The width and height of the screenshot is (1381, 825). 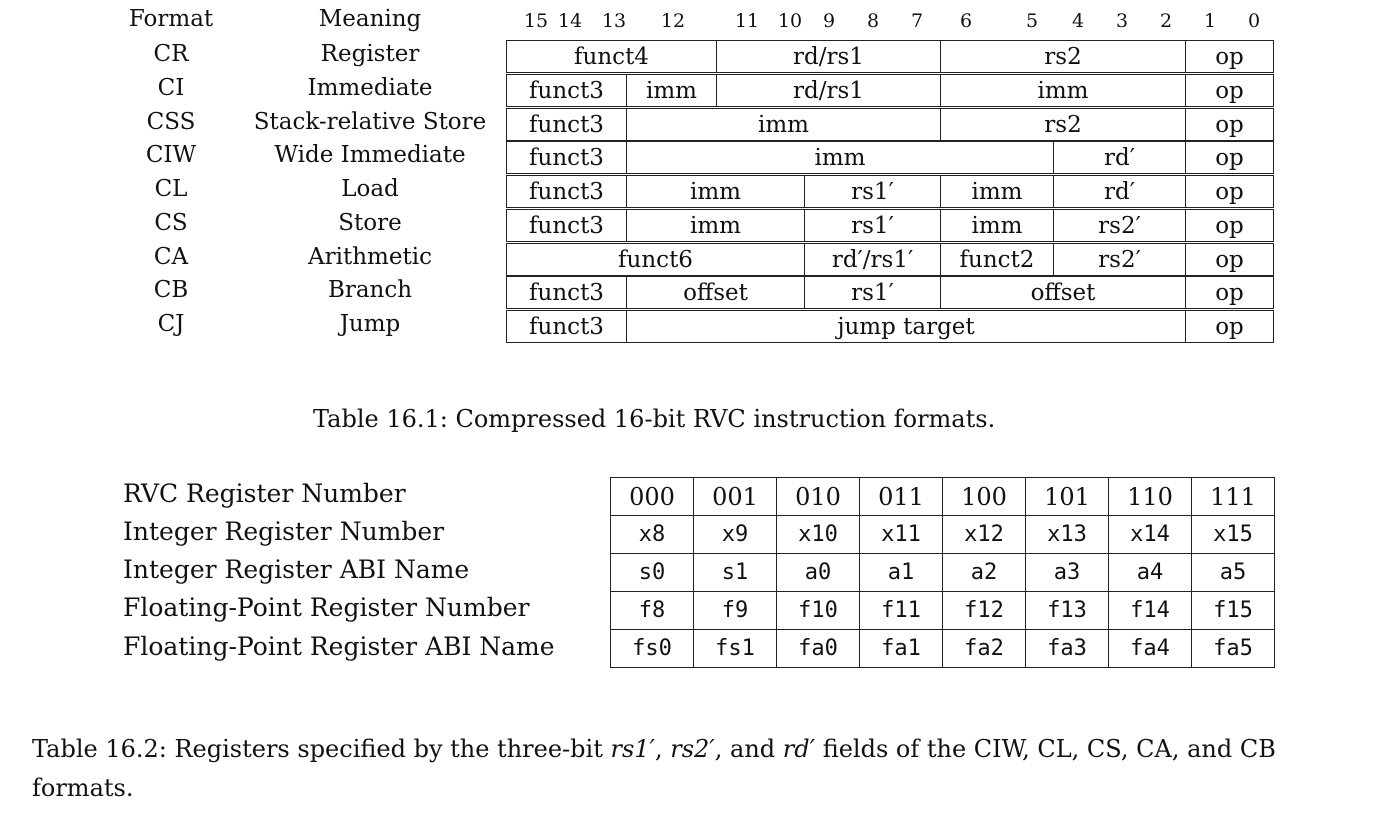 What do you see at coordinates (1233, 534) in the screenshot?
I see `grid-cell: x15` at bounding box center [1233, 534].